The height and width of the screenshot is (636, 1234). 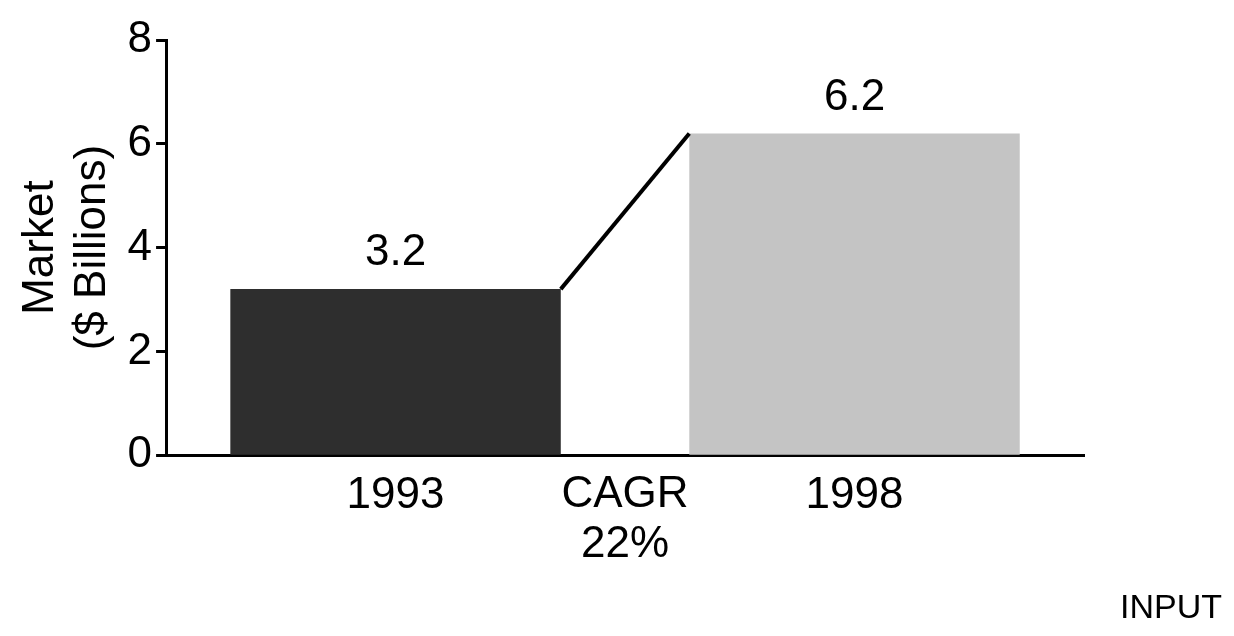 What do you see at coordinates (395, 492) in the screenshot?
I see `x-tick-label: 1993` at bounding box center [395, 492].